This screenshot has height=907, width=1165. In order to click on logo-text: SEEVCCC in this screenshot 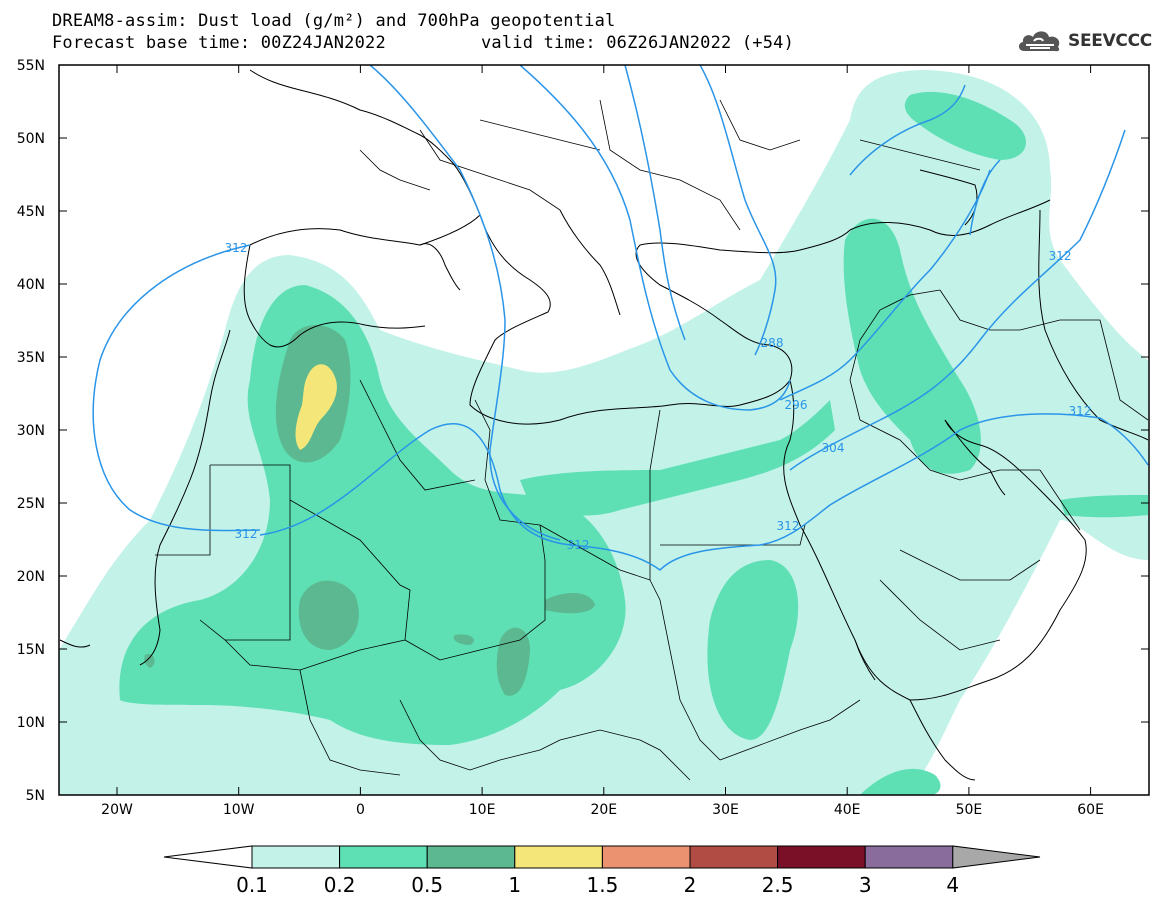, I will do `click(1110, 41)`.